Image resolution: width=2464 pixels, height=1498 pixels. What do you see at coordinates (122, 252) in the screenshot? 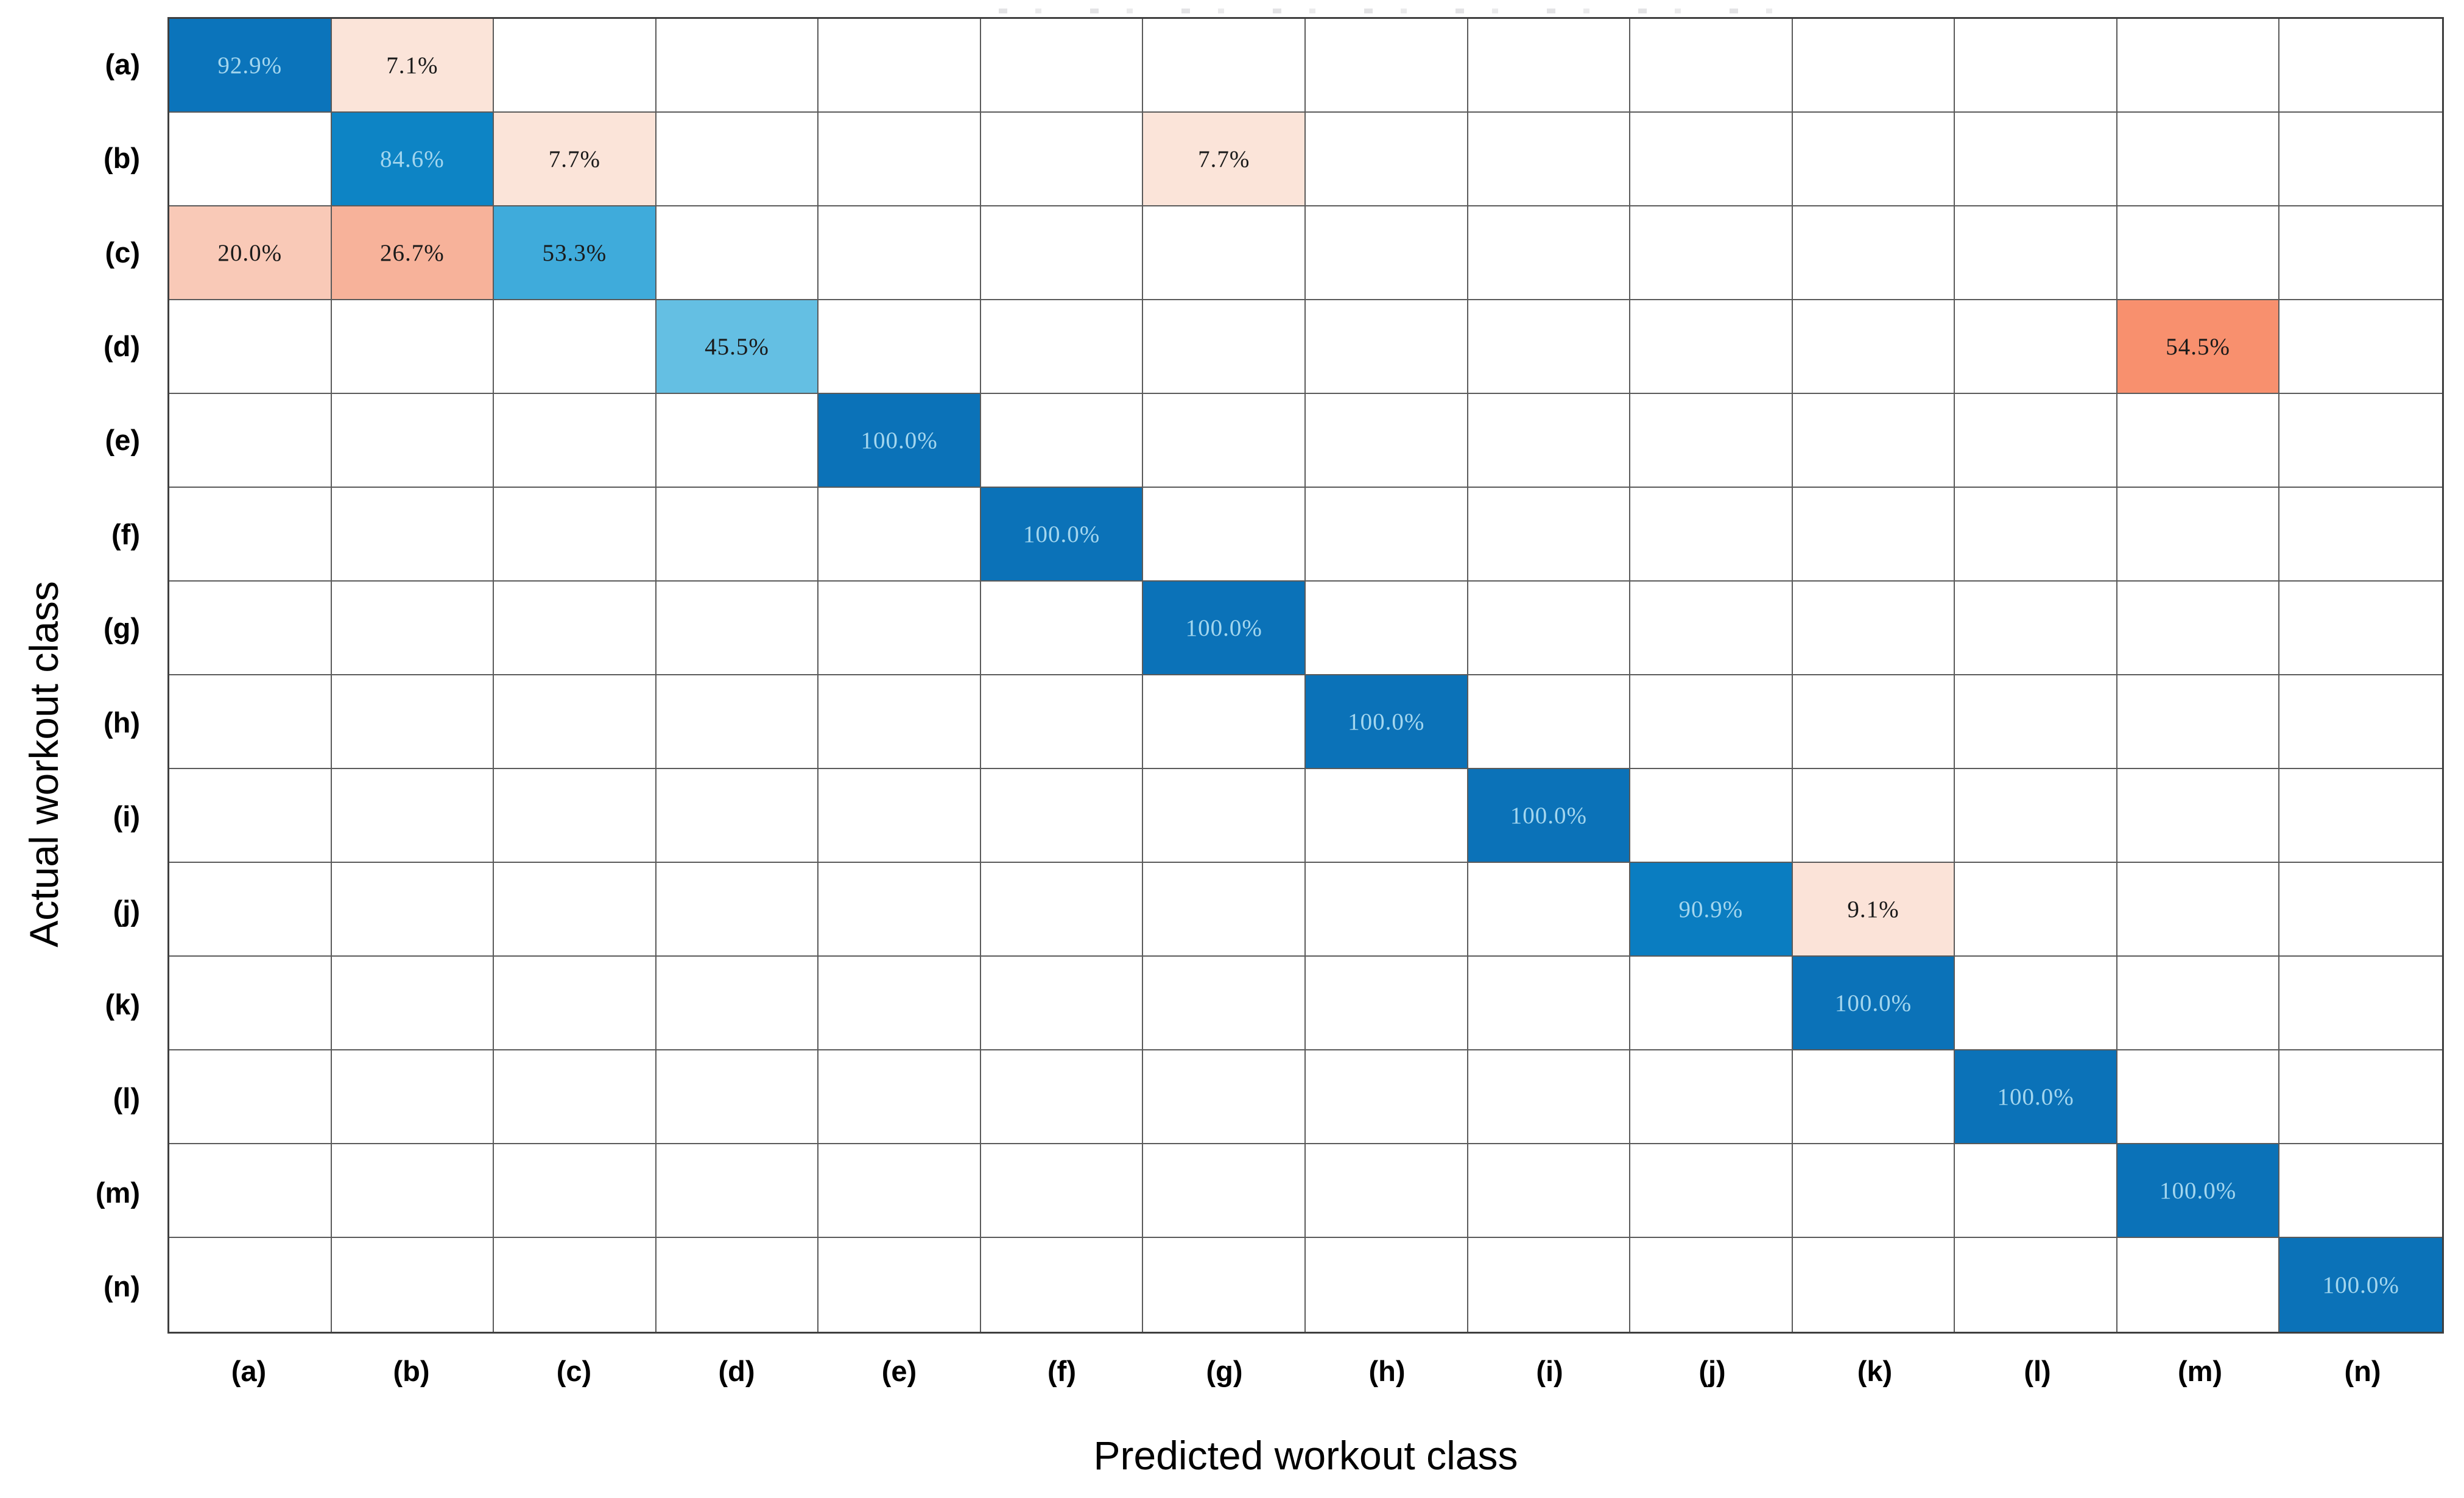
I see `y-tick-label: (c)` at bounding box center [122, 252].